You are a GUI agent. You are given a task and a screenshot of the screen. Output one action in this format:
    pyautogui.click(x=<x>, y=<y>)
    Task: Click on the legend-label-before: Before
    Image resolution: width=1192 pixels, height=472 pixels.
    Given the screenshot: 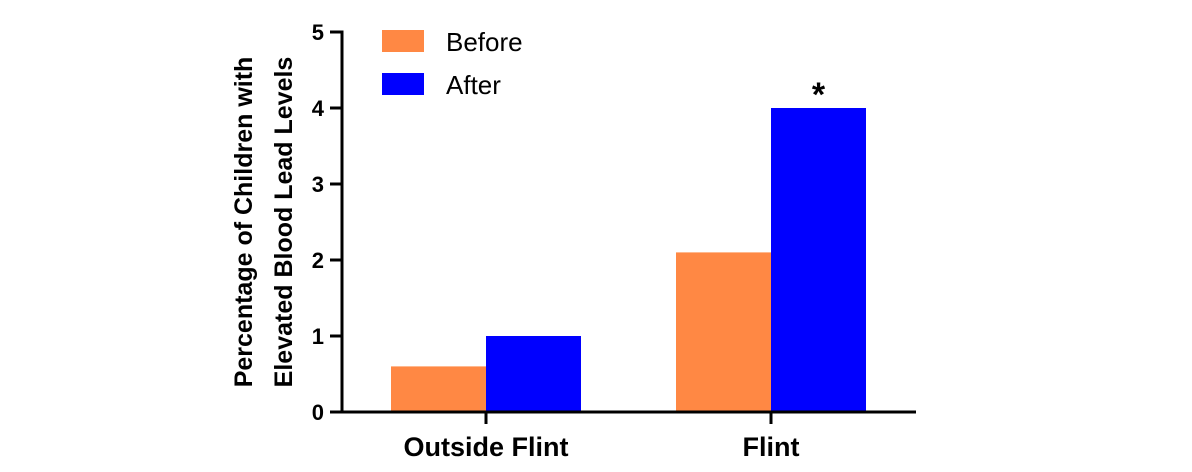 What is the action you would take?
    pyautogui.click(x=484, y=42)
    